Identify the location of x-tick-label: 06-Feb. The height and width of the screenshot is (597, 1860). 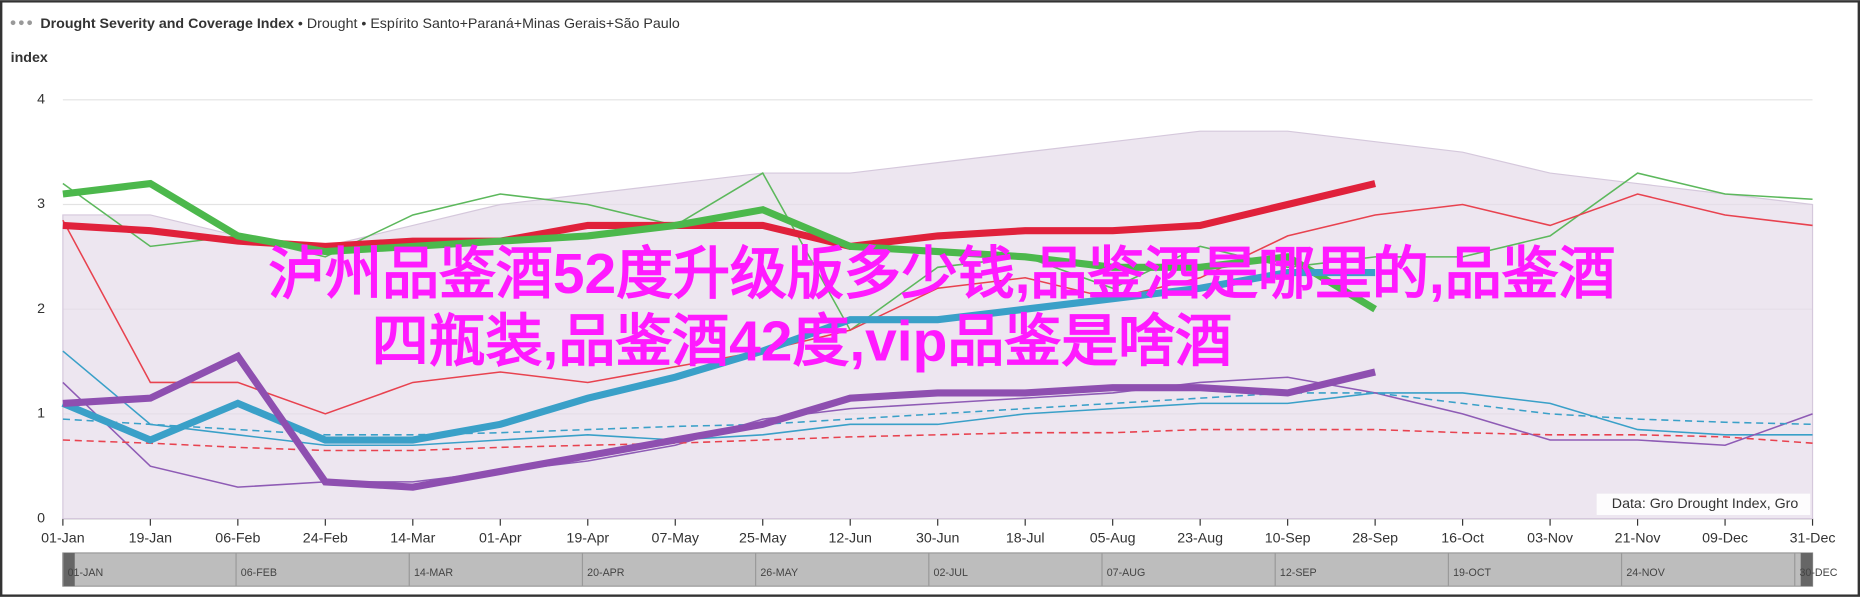
(237, 538).